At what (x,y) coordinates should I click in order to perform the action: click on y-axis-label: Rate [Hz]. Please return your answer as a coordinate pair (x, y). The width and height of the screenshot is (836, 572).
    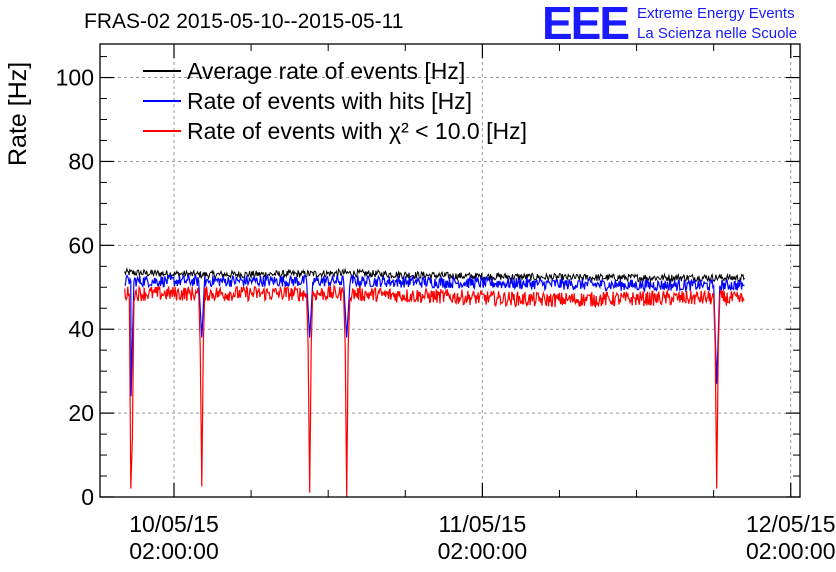
    Looking at the image, I should click on (18, 113).